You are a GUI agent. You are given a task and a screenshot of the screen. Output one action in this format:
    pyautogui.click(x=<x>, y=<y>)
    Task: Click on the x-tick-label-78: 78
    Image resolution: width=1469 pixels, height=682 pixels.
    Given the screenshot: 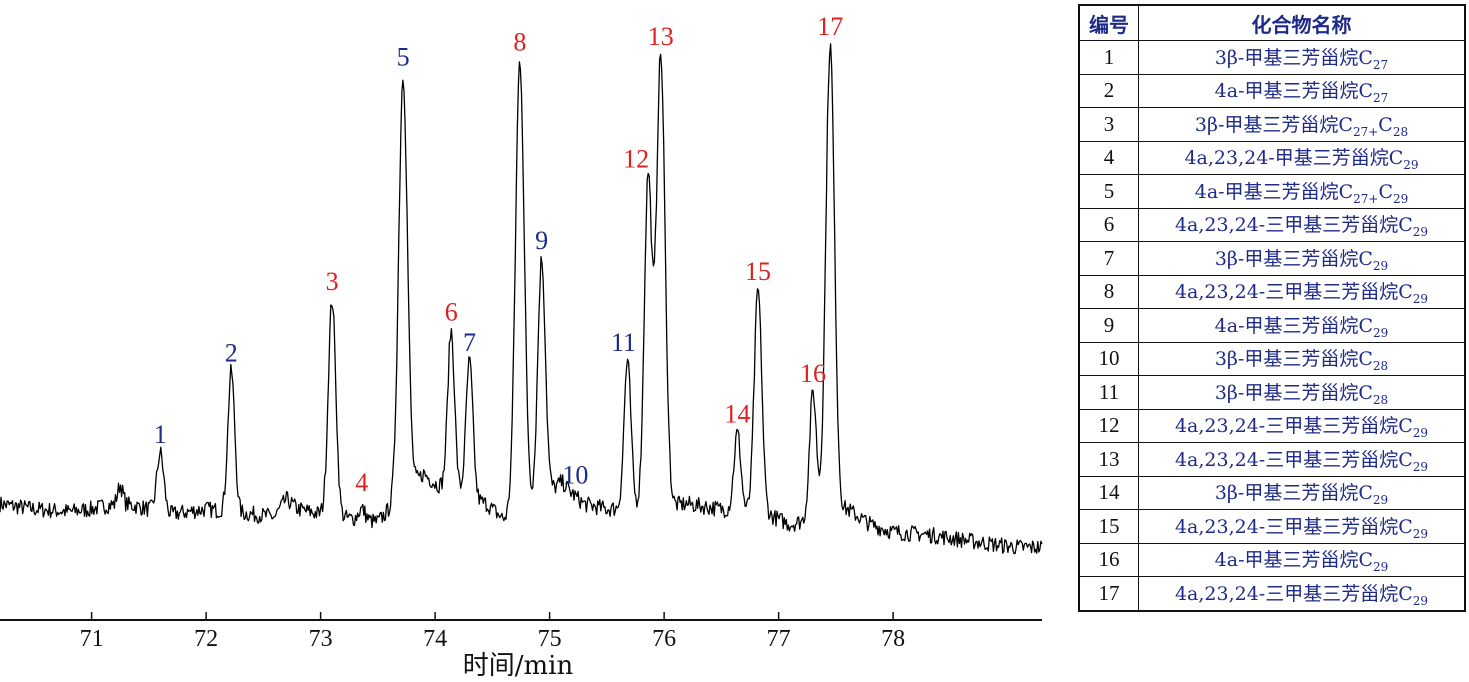 What is the action you would take?
    pyautogui.click(x=893, y=639)
    